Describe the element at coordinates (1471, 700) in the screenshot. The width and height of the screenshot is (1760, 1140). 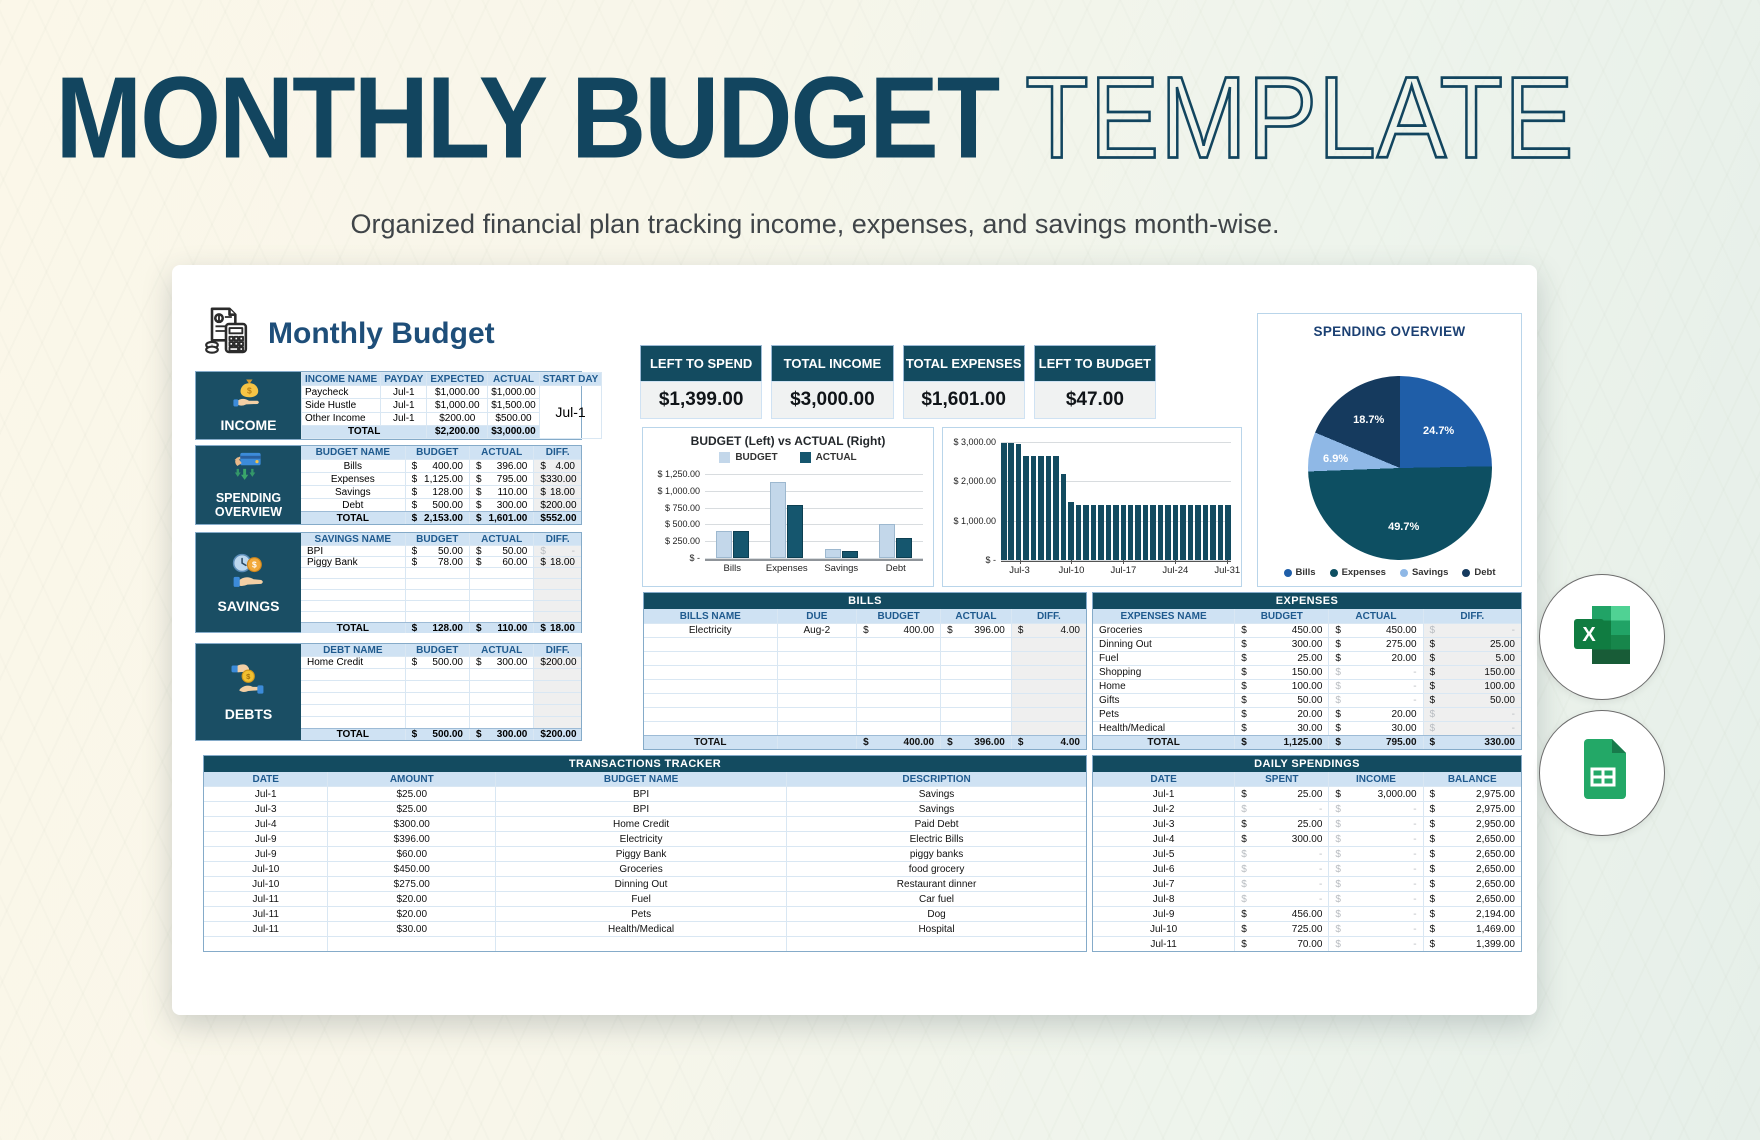
I see `table-cell: $50.00` at that location.